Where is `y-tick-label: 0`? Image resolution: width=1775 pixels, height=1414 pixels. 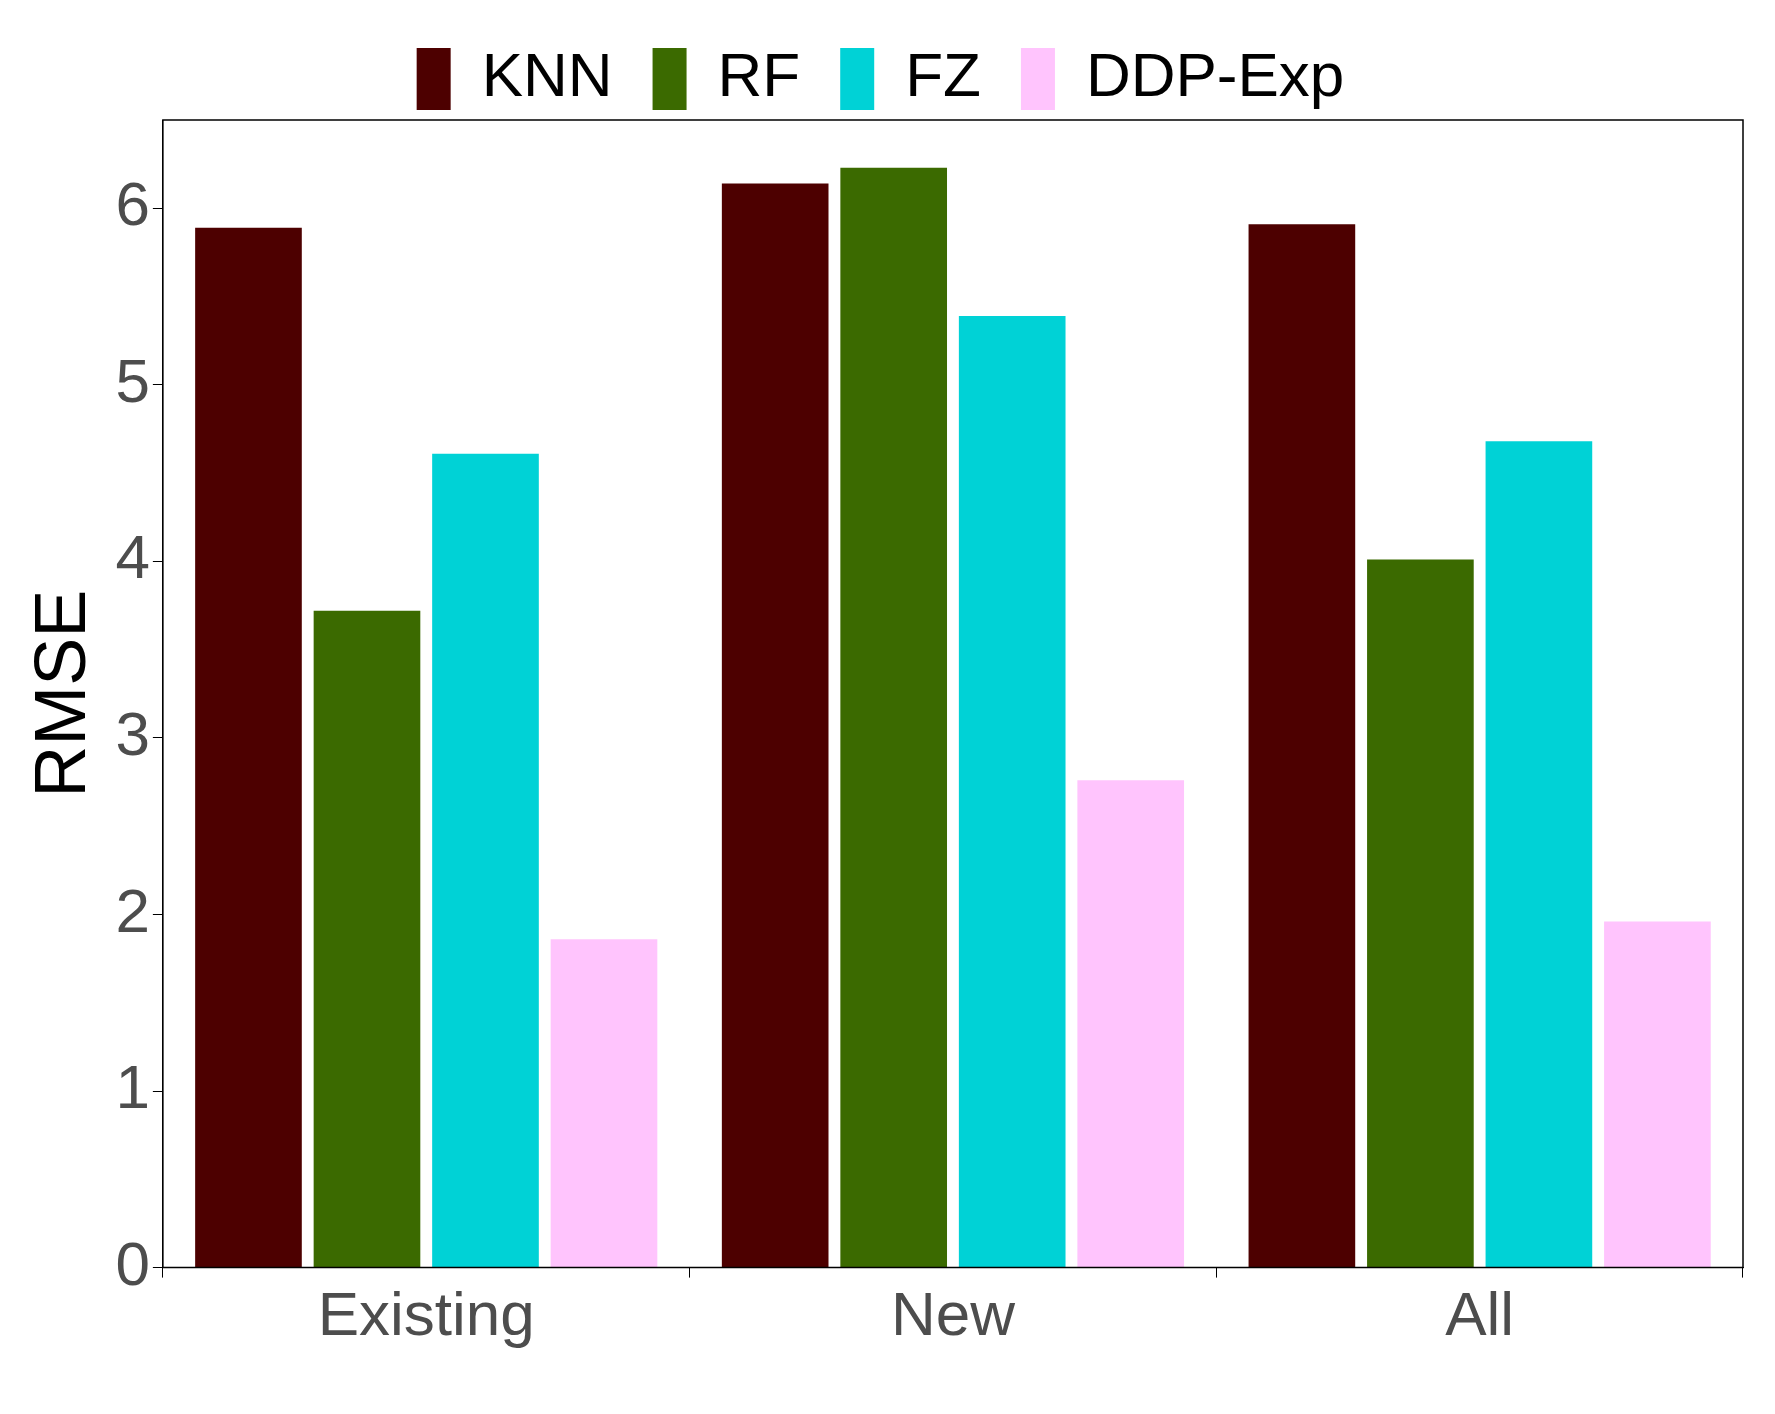 y-tick-label: 0 is located at coordinates (132, 1263).